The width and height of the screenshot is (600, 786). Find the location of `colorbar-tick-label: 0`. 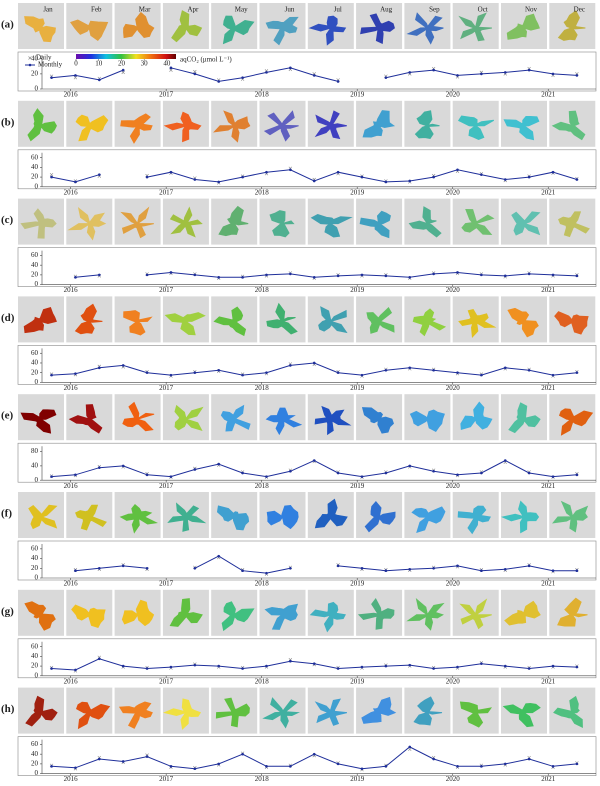

colorbar-tick-label: 0 is located at coordinates (76, 64).